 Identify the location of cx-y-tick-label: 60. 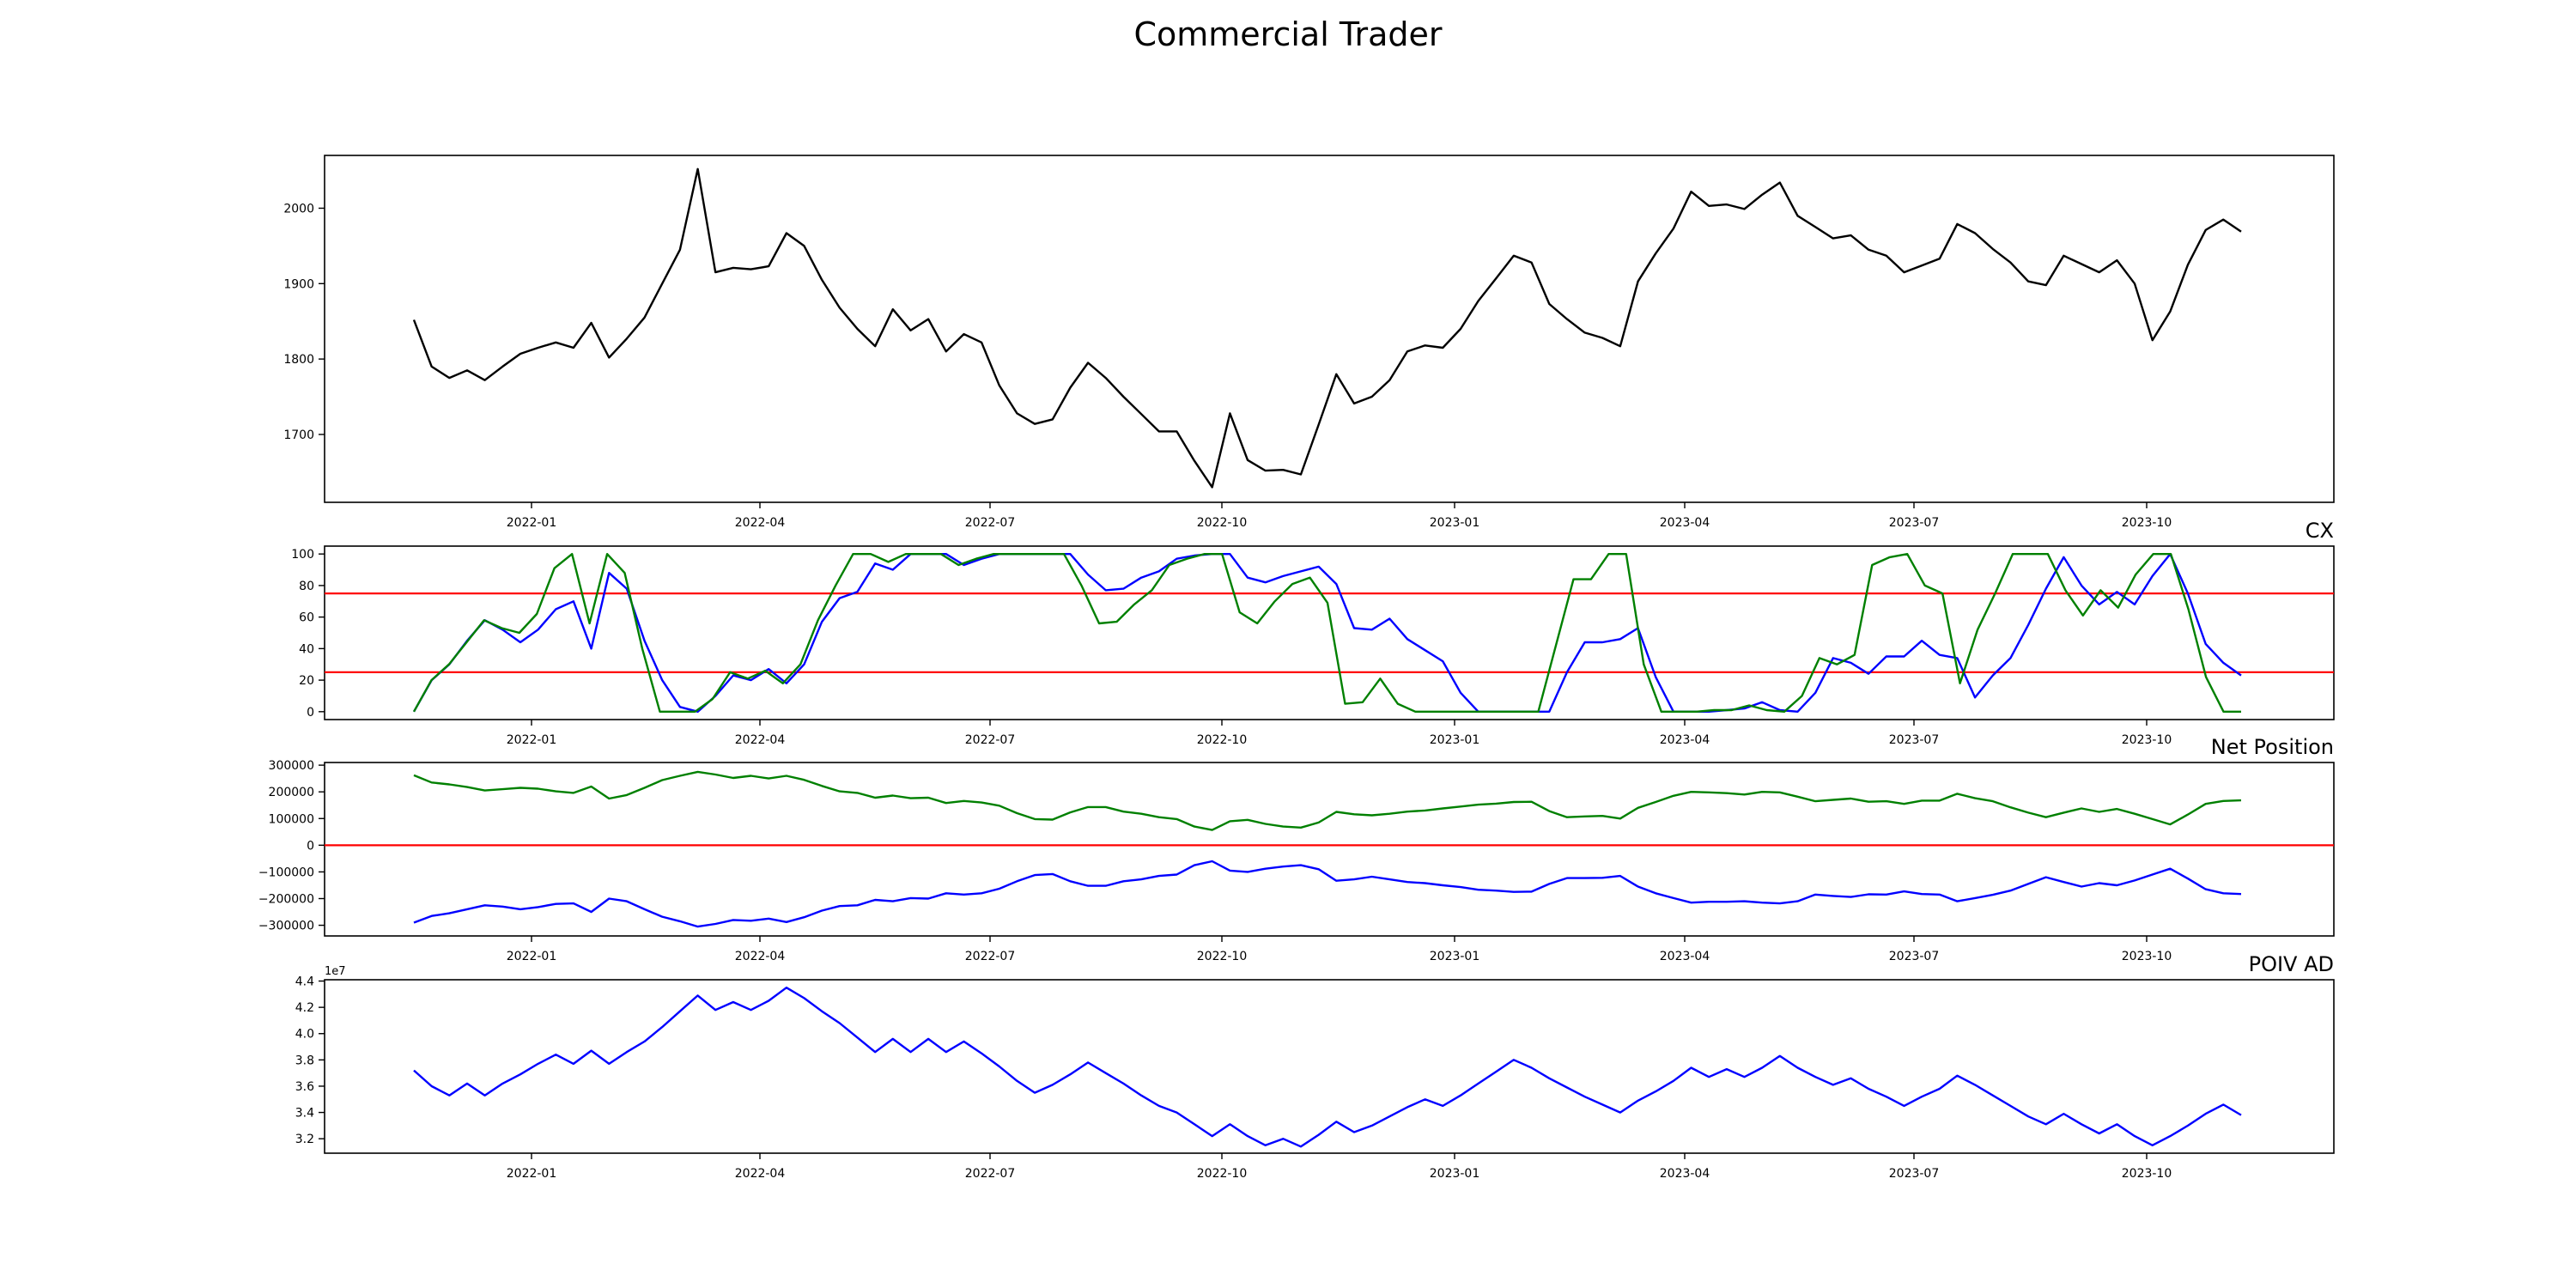
(306, 618).